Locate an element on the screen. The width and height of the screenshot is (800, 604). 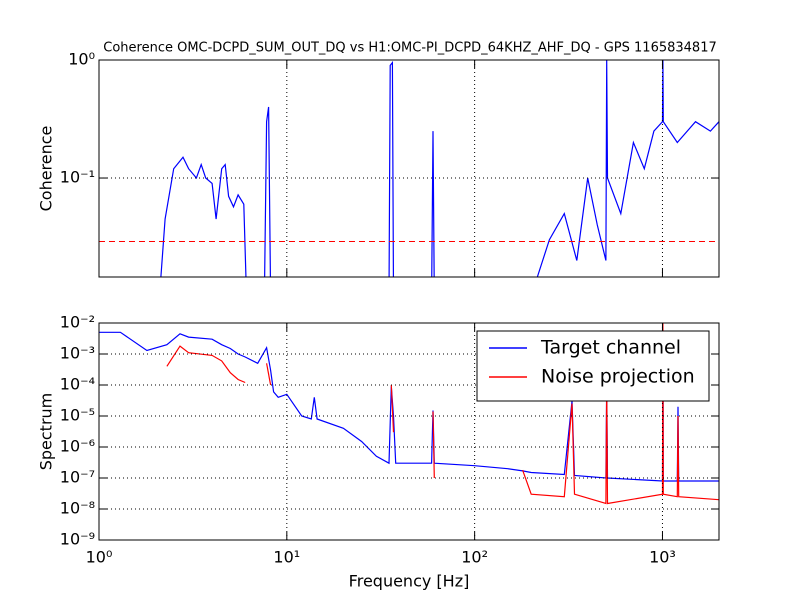
y-axis-label: Coherence is located at coordinates (46, 169).